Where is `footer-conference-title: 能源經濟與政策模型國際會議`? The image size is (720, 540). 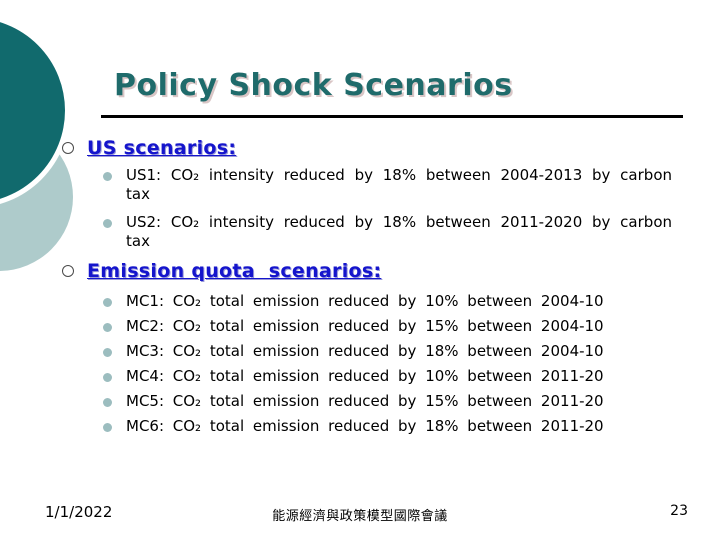
footer-conference-title: 能源經濟與政策模型國際會議 is located at coordinates (360, 516).